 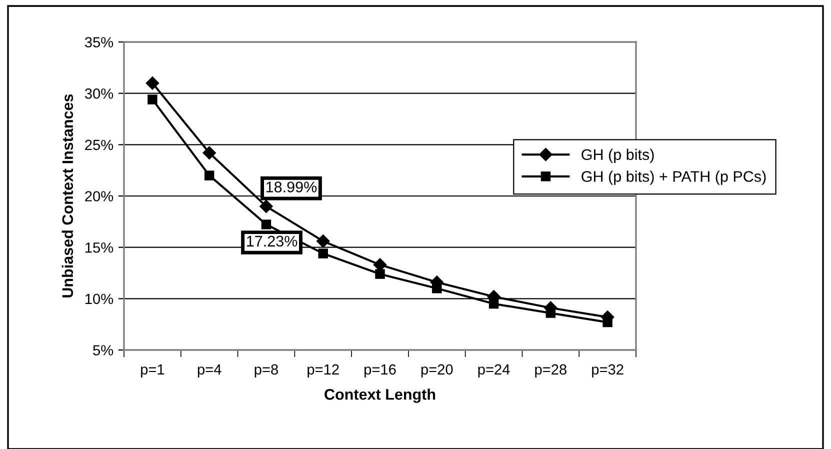 What do you see at coordinates (266, 371) in the screenshot?
I see `x-tick-label: p=8` at bounding box center [266, 371].